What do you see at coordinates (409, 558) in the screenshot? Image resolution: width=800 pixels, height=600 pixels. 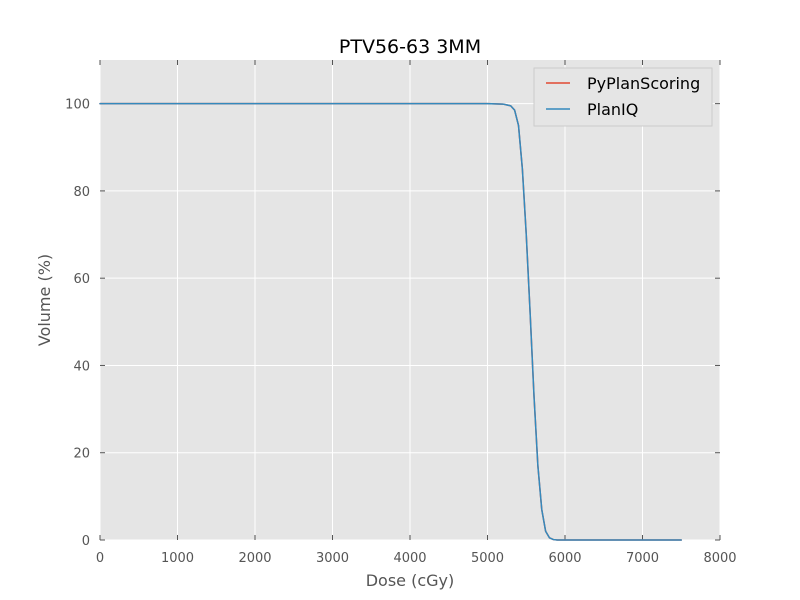 I see `x-tick-label: 4000` at bounding box center [409, 558].